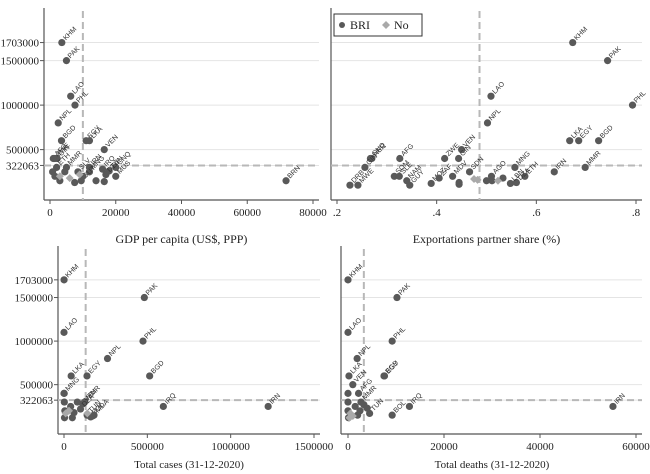 The image size is (650, 474). I want to click on x-tick-label: 500000, so click(148, 447).